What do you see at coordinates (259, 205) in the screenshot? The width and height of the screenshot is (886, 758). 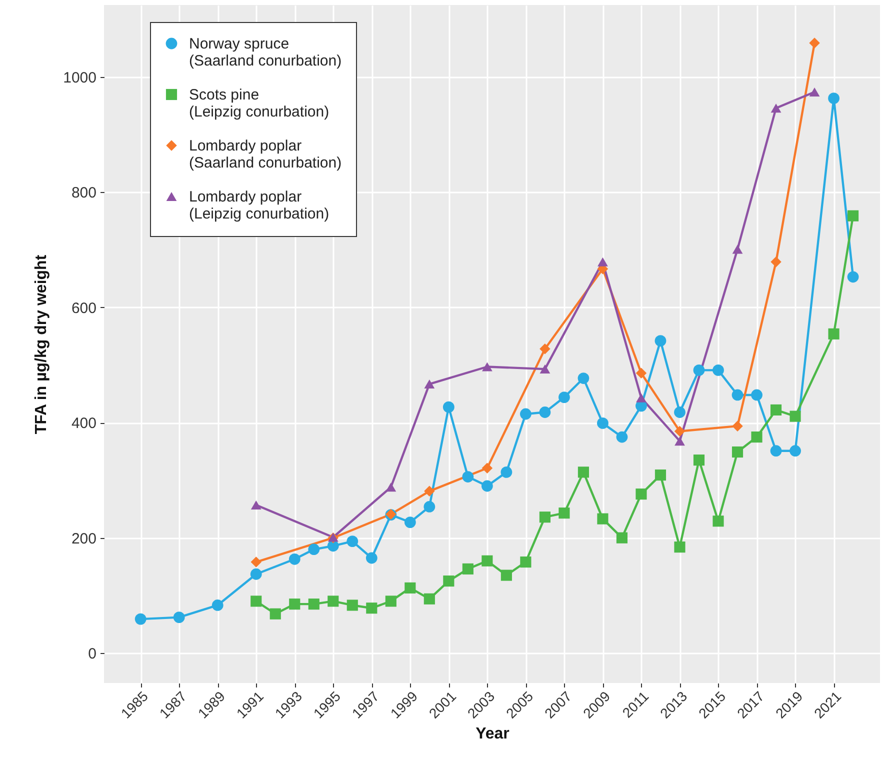 I see `legend-label: Lombardy poplar (Leipzig conurbation)` at bounding box center [259, 205].